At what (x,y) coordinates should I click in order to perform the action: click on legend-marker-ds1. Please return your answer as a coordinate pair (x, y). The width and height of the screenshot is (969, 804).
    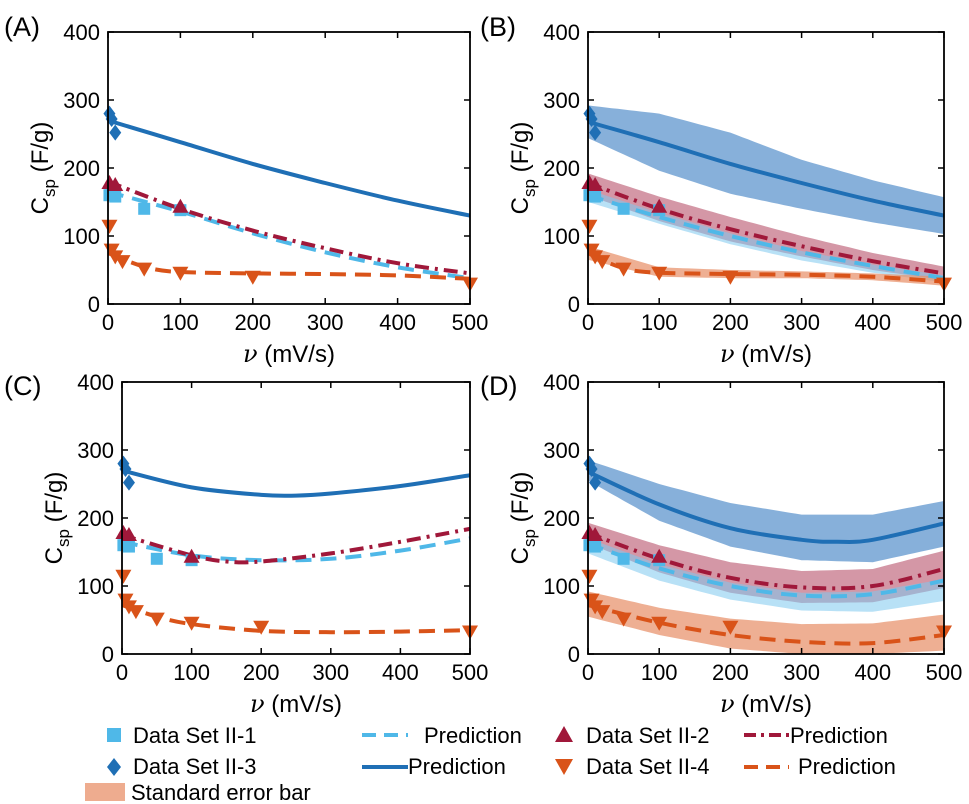
    Looking at the image, I should click on (114, 735).